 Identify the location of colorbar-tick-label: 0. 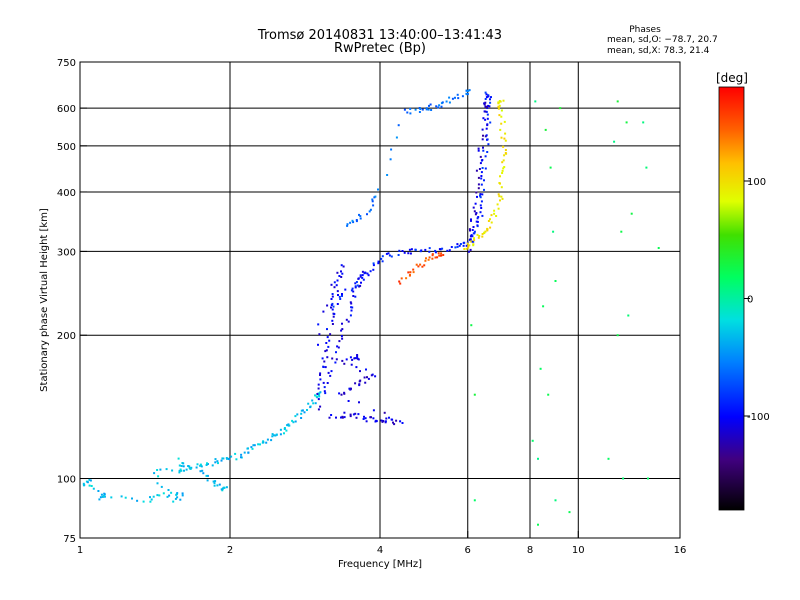
(750, 300).